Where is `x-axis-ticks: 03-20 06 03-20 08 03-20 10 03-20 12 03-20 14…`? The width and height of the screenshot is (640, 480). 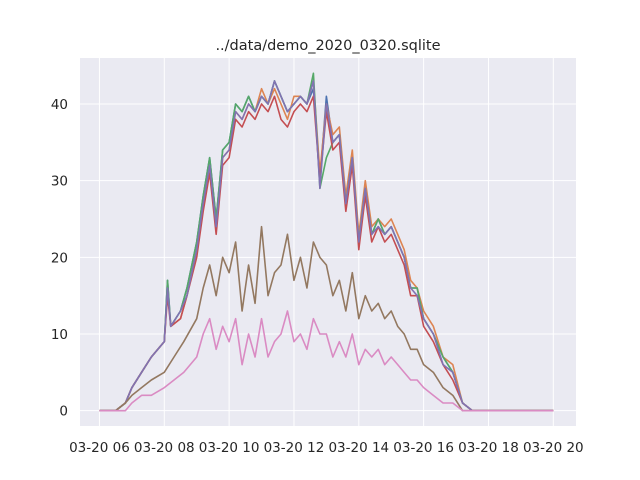
x-axis-ticks: 03-20 06 03-20 08 03-20 10 03-20 12 03-20 14… is located at coordinates (326, 448).